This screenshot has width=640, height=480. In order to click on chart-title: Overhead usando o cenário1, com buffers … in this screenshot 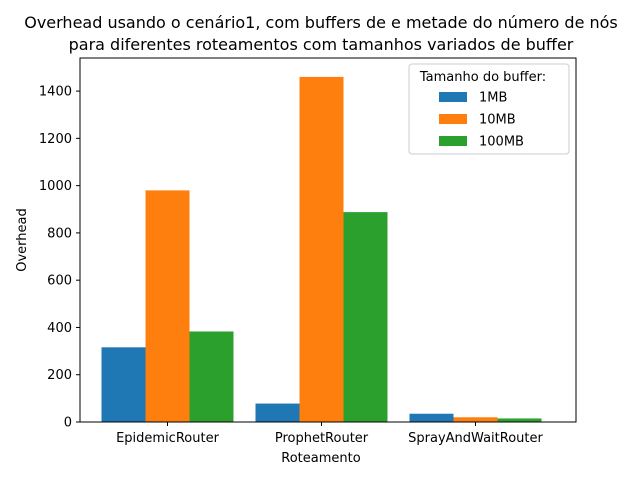, I will do `click(321, 22)`.